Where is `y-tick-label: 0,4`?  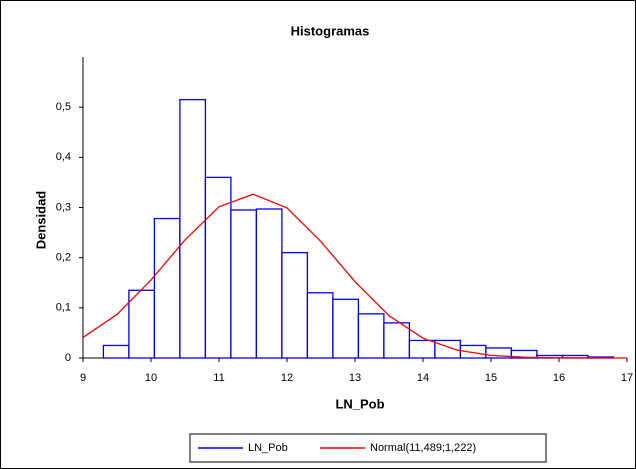 y-tick-label: 0,4 is located at coordinates (63, 157).